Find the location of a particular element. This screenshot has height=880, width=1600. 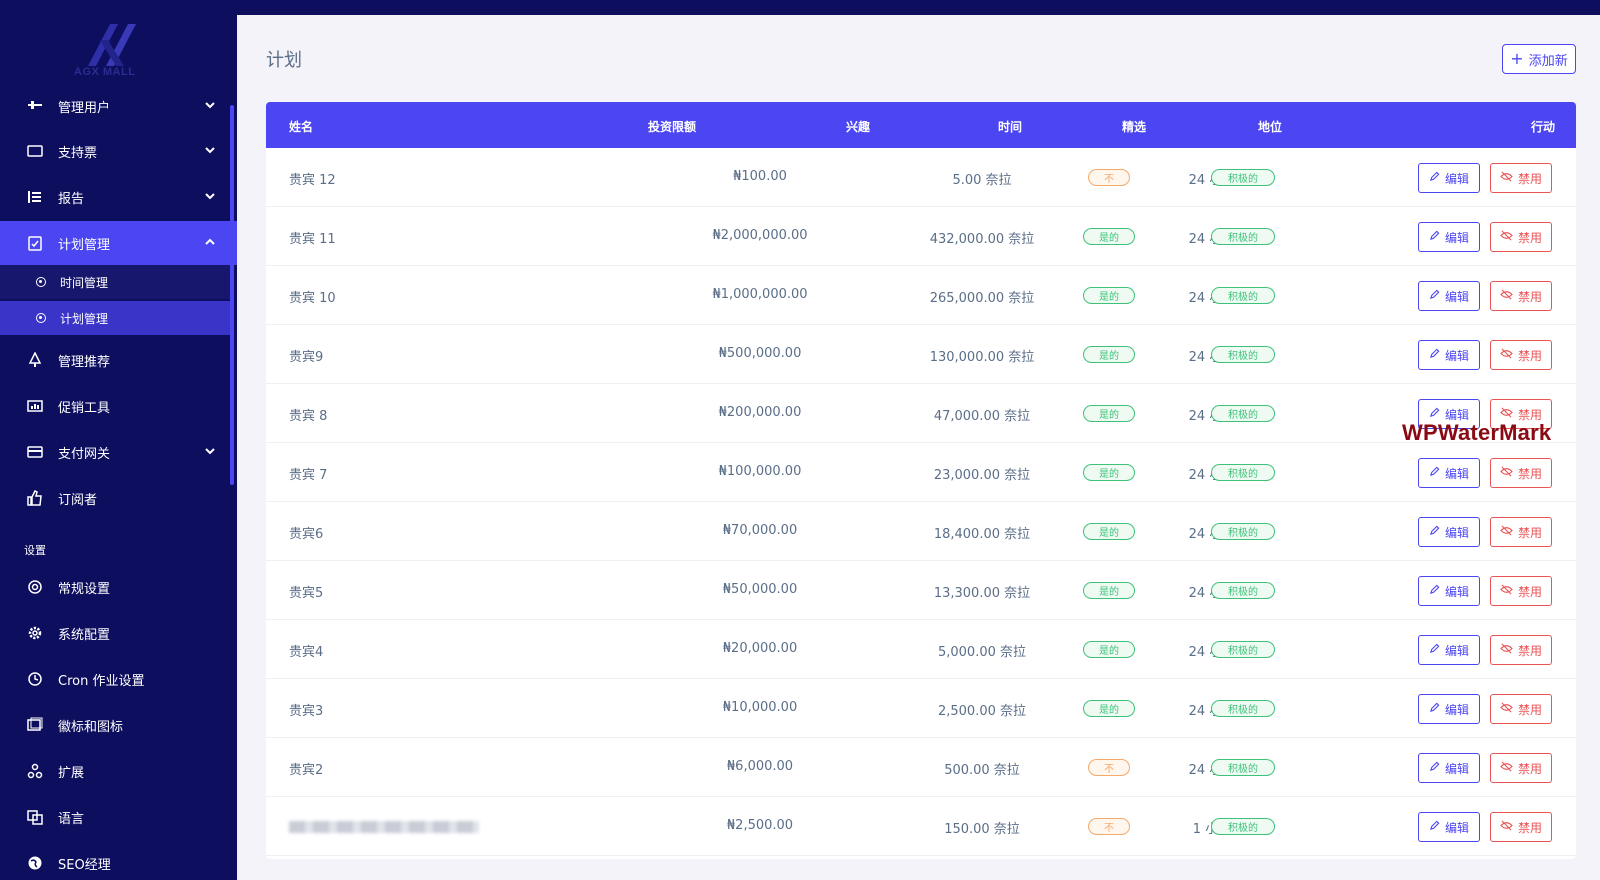

plan-interest: 265,000.00 奈拉 is located at coordinates (982, 298).